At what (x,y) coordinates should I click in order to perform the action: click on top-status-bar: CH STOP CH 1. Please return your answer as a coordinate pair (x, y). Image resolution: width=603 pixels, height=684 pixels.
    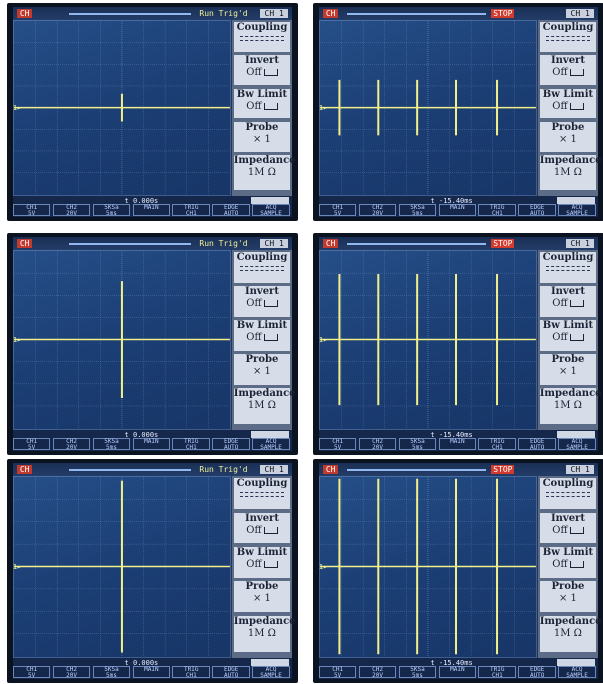
    Looking at the image, I should click on (458, 14).